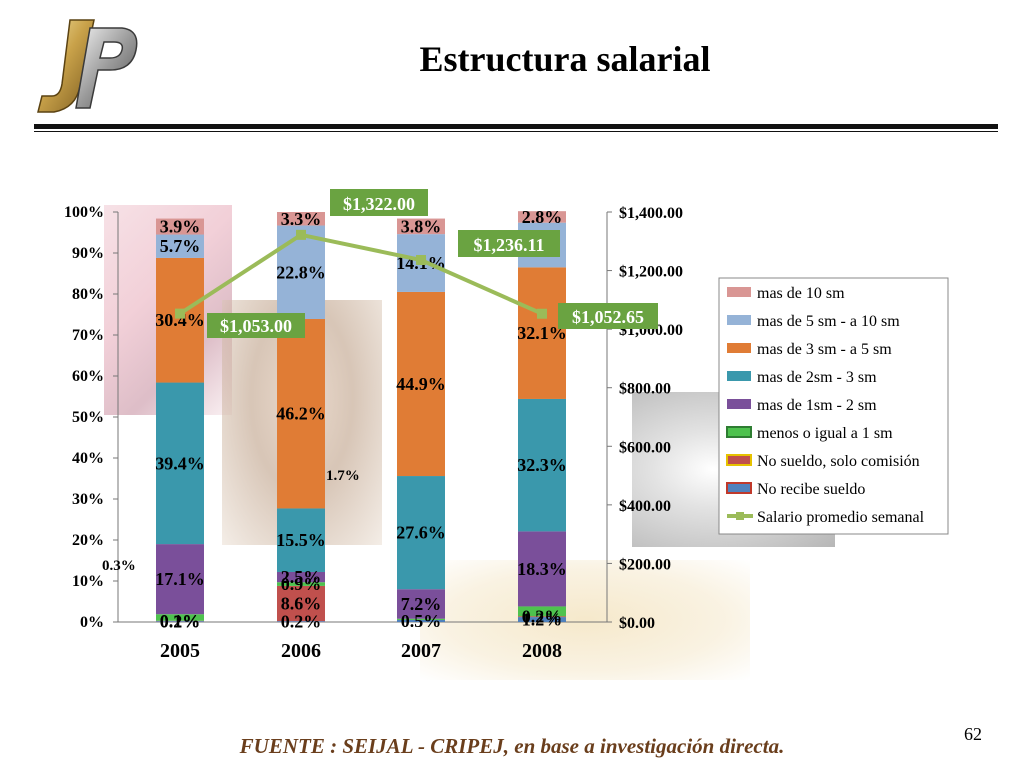  I want to click on legend-label: mas de 3 sm - a 5 sm, so click(824, 349).